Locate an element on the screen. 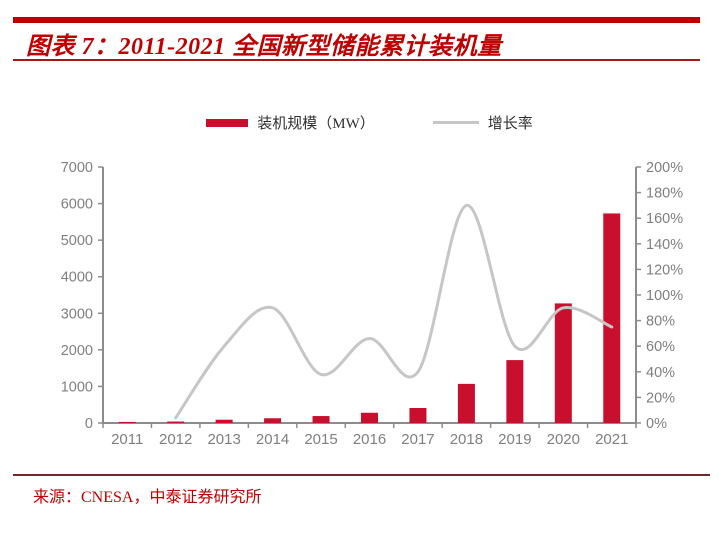  legend-item-installed-capacity: 装机规模（MW） is located at coordinates (290, 122).